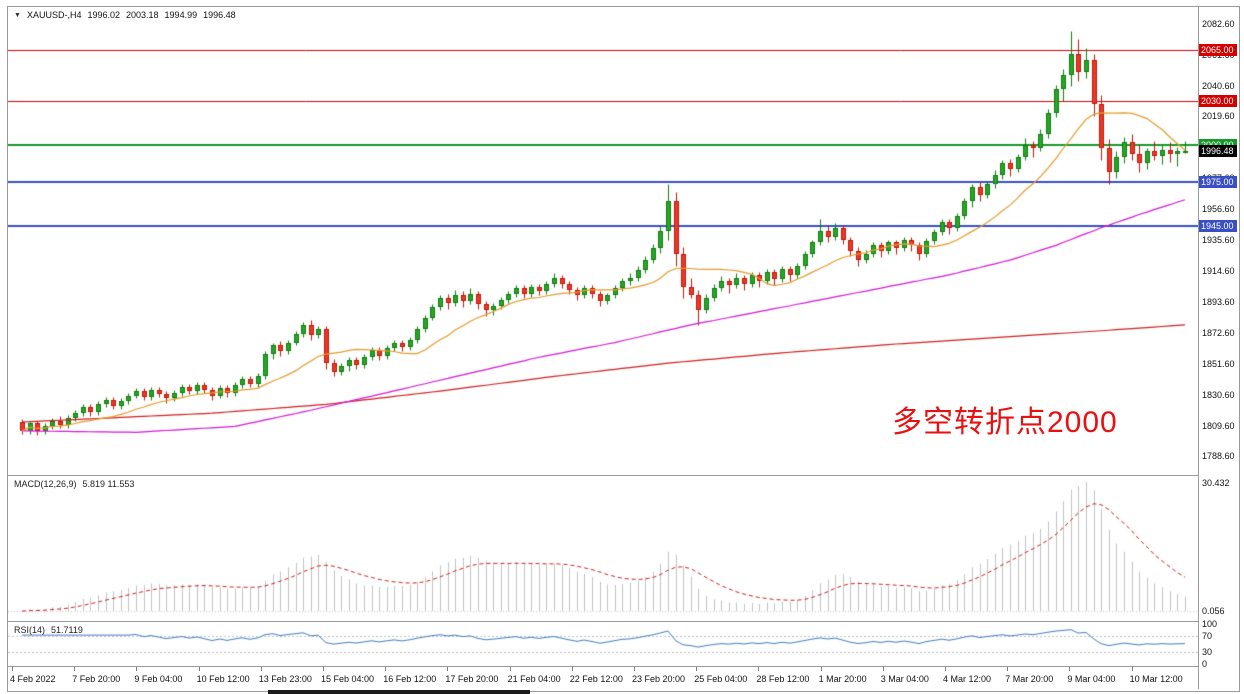  I want to click on ohlc-high-value: 2003.18, so click(142, 15).